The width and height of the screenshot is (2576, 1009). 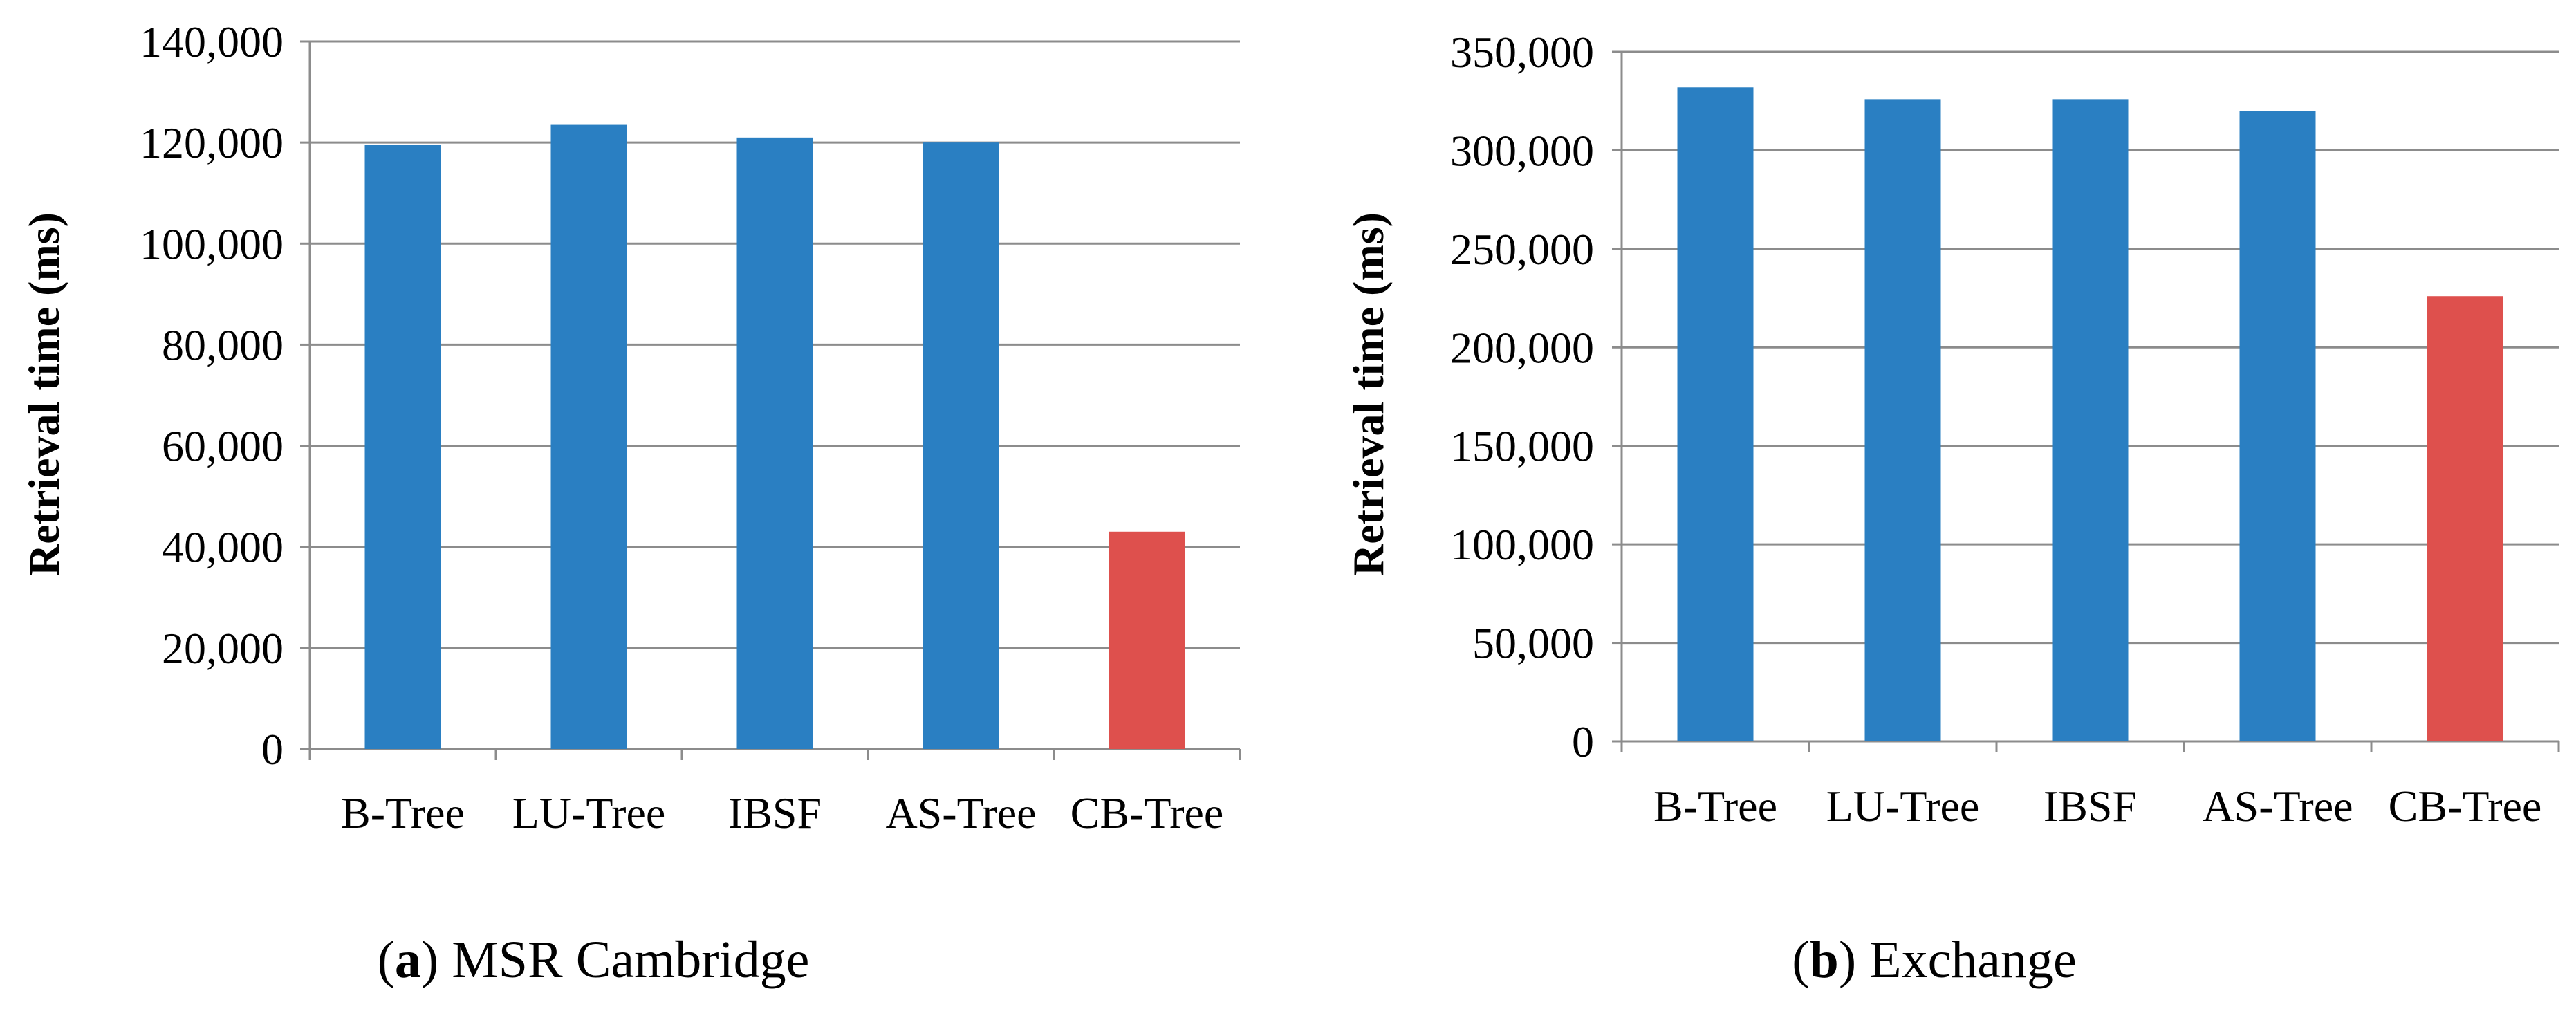 I want to click on y-tick-label: 250,000, so click(x=1522, y=249).